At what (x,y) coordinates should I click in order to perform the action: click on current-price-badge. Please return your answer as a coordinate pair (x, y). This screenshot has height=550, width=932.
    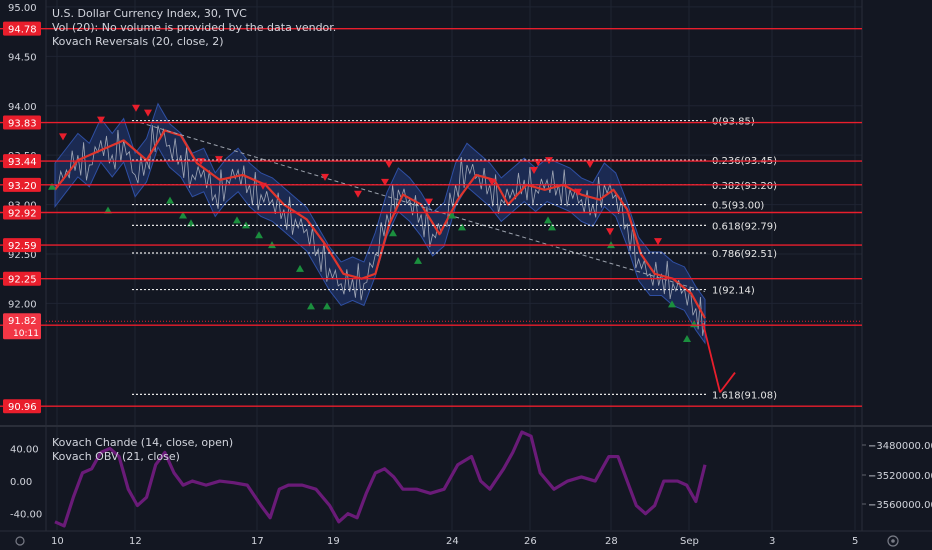
    Looking at the image, I should click on (22, 326).